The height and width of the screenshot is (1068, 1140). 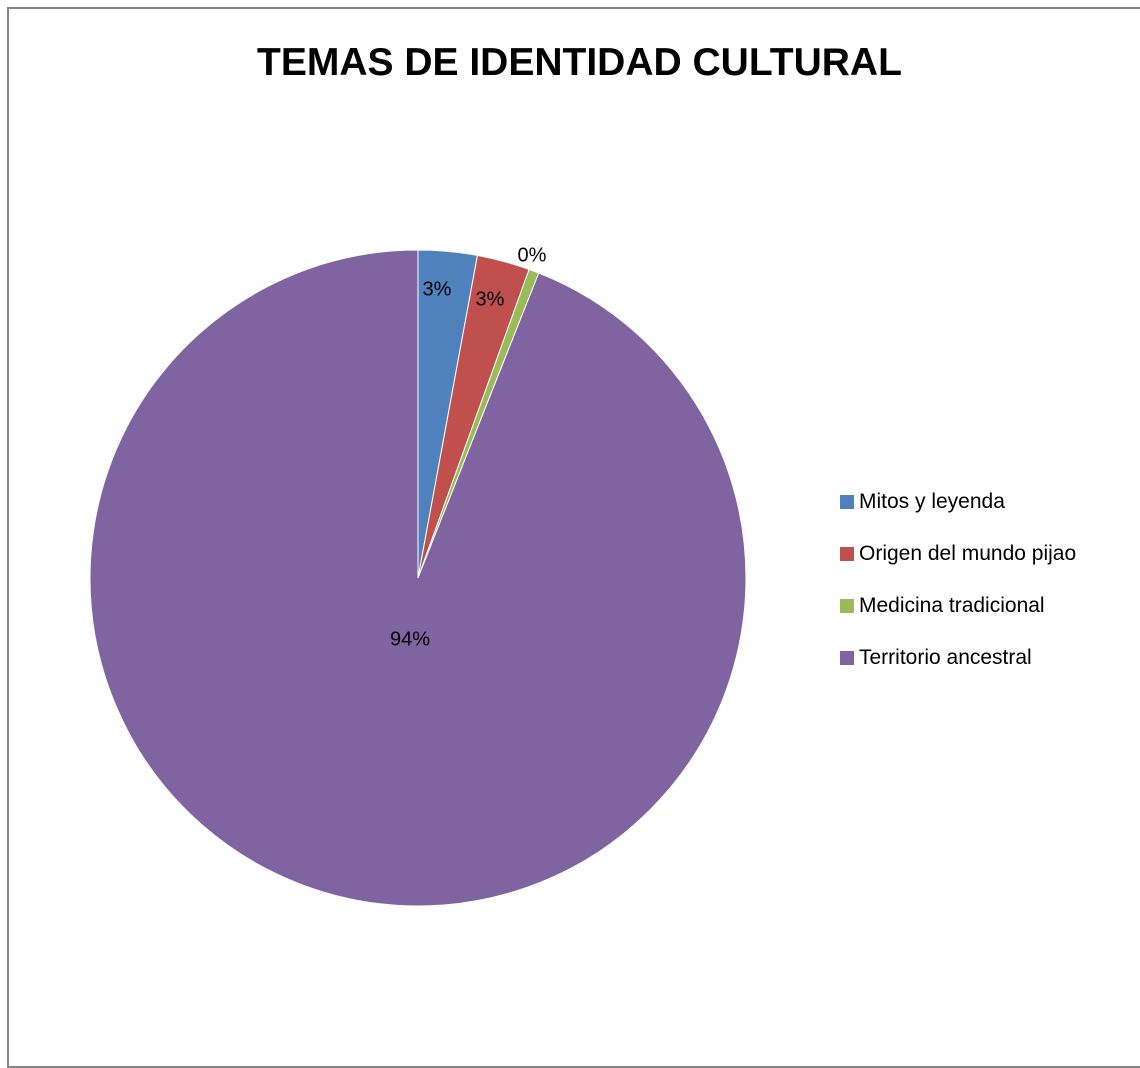 I want to click on data-label-mitos-y-leyenda: 3%, so click(x=437, y=289).